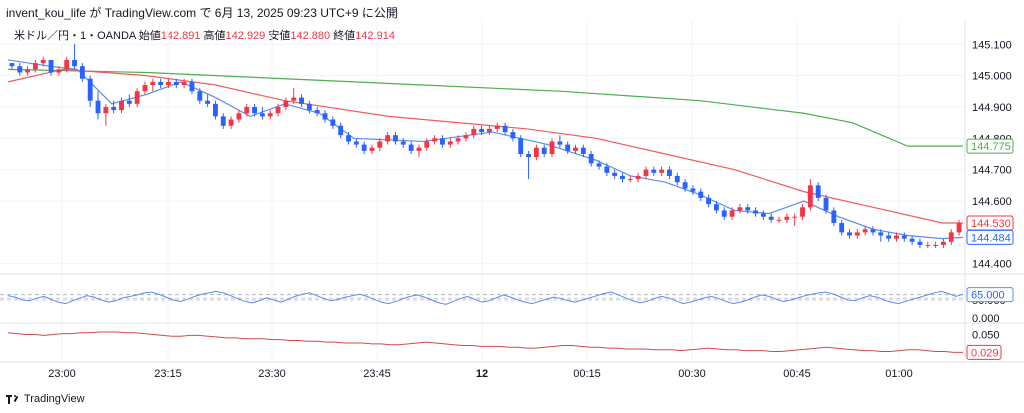 Image resolution: width=1024 pixels, height=413 pixels. I want to click on branding: TradingView, so click(45, 399).